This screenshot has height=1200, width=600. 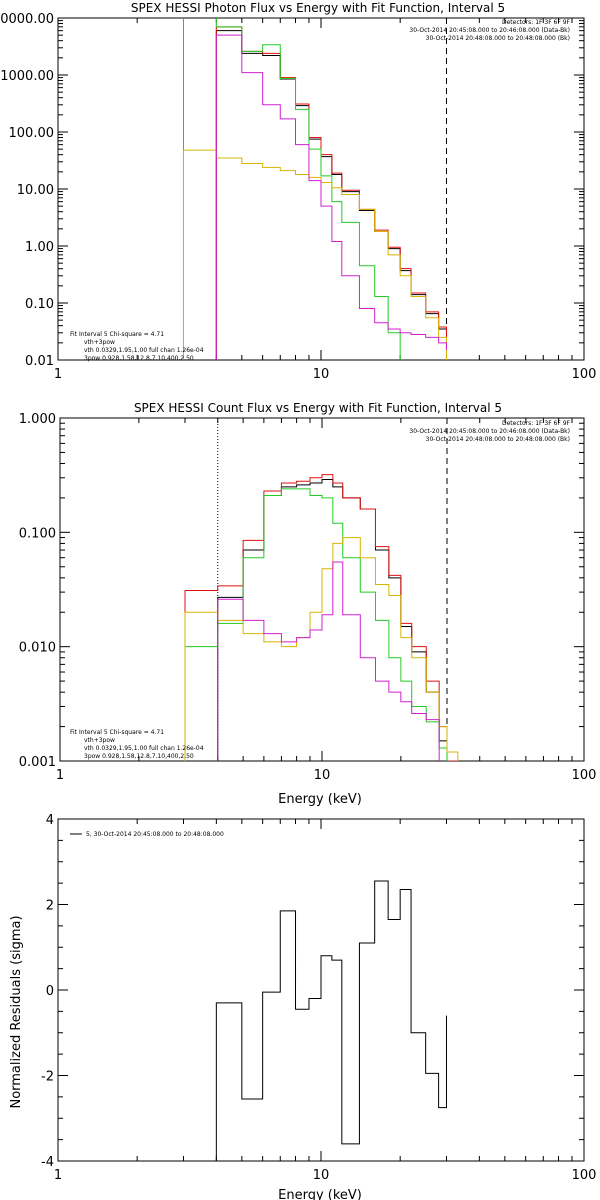 What do you see at coordinates (99, 740) in the screenshot?
I see `count-flux-fit-model: vth+3pow` at bounding box center [99, 740].